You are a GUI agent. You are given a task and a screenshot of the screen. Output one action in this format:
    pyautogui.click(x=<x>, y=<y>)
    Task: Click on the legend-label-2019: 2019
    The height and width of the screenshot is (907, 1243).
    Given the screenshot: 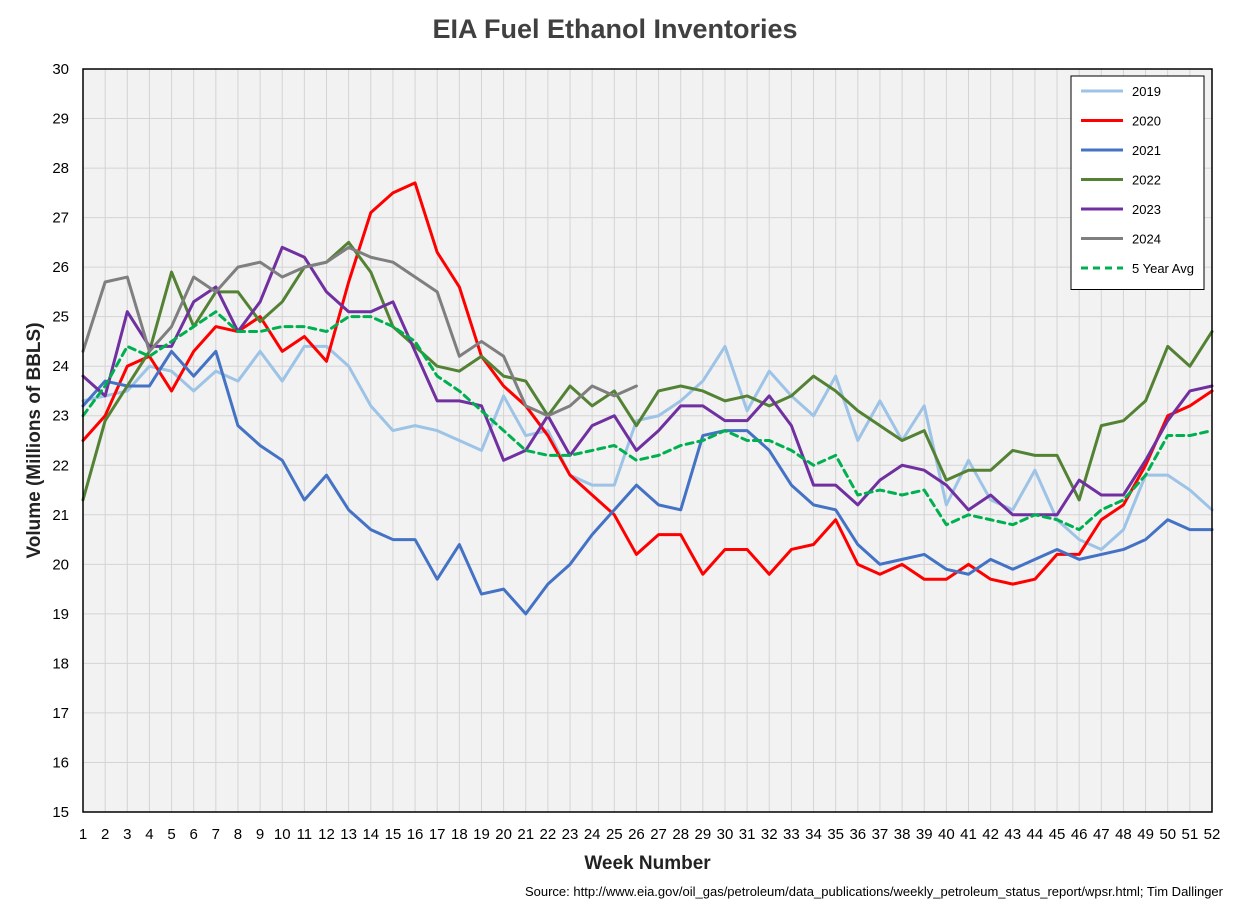 What is the action you would take?
    pyautogui.click(x=1146, y=91)
    